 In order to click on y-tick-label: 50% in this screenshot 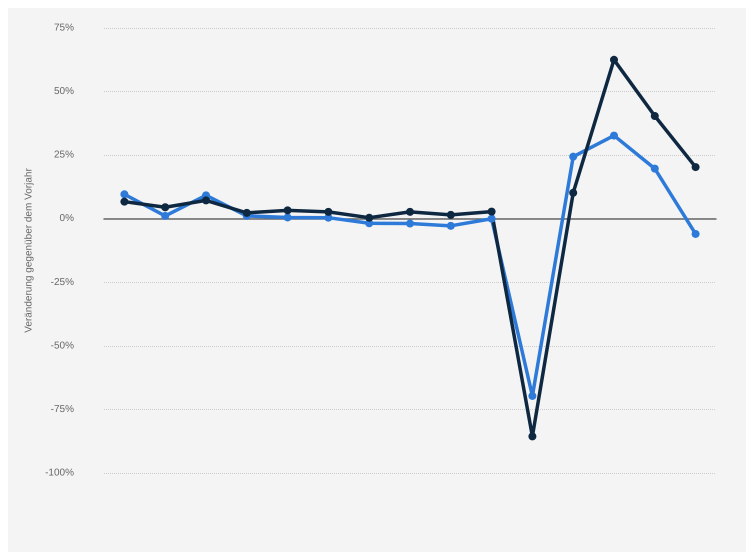, I will do `click(64, 92)`.